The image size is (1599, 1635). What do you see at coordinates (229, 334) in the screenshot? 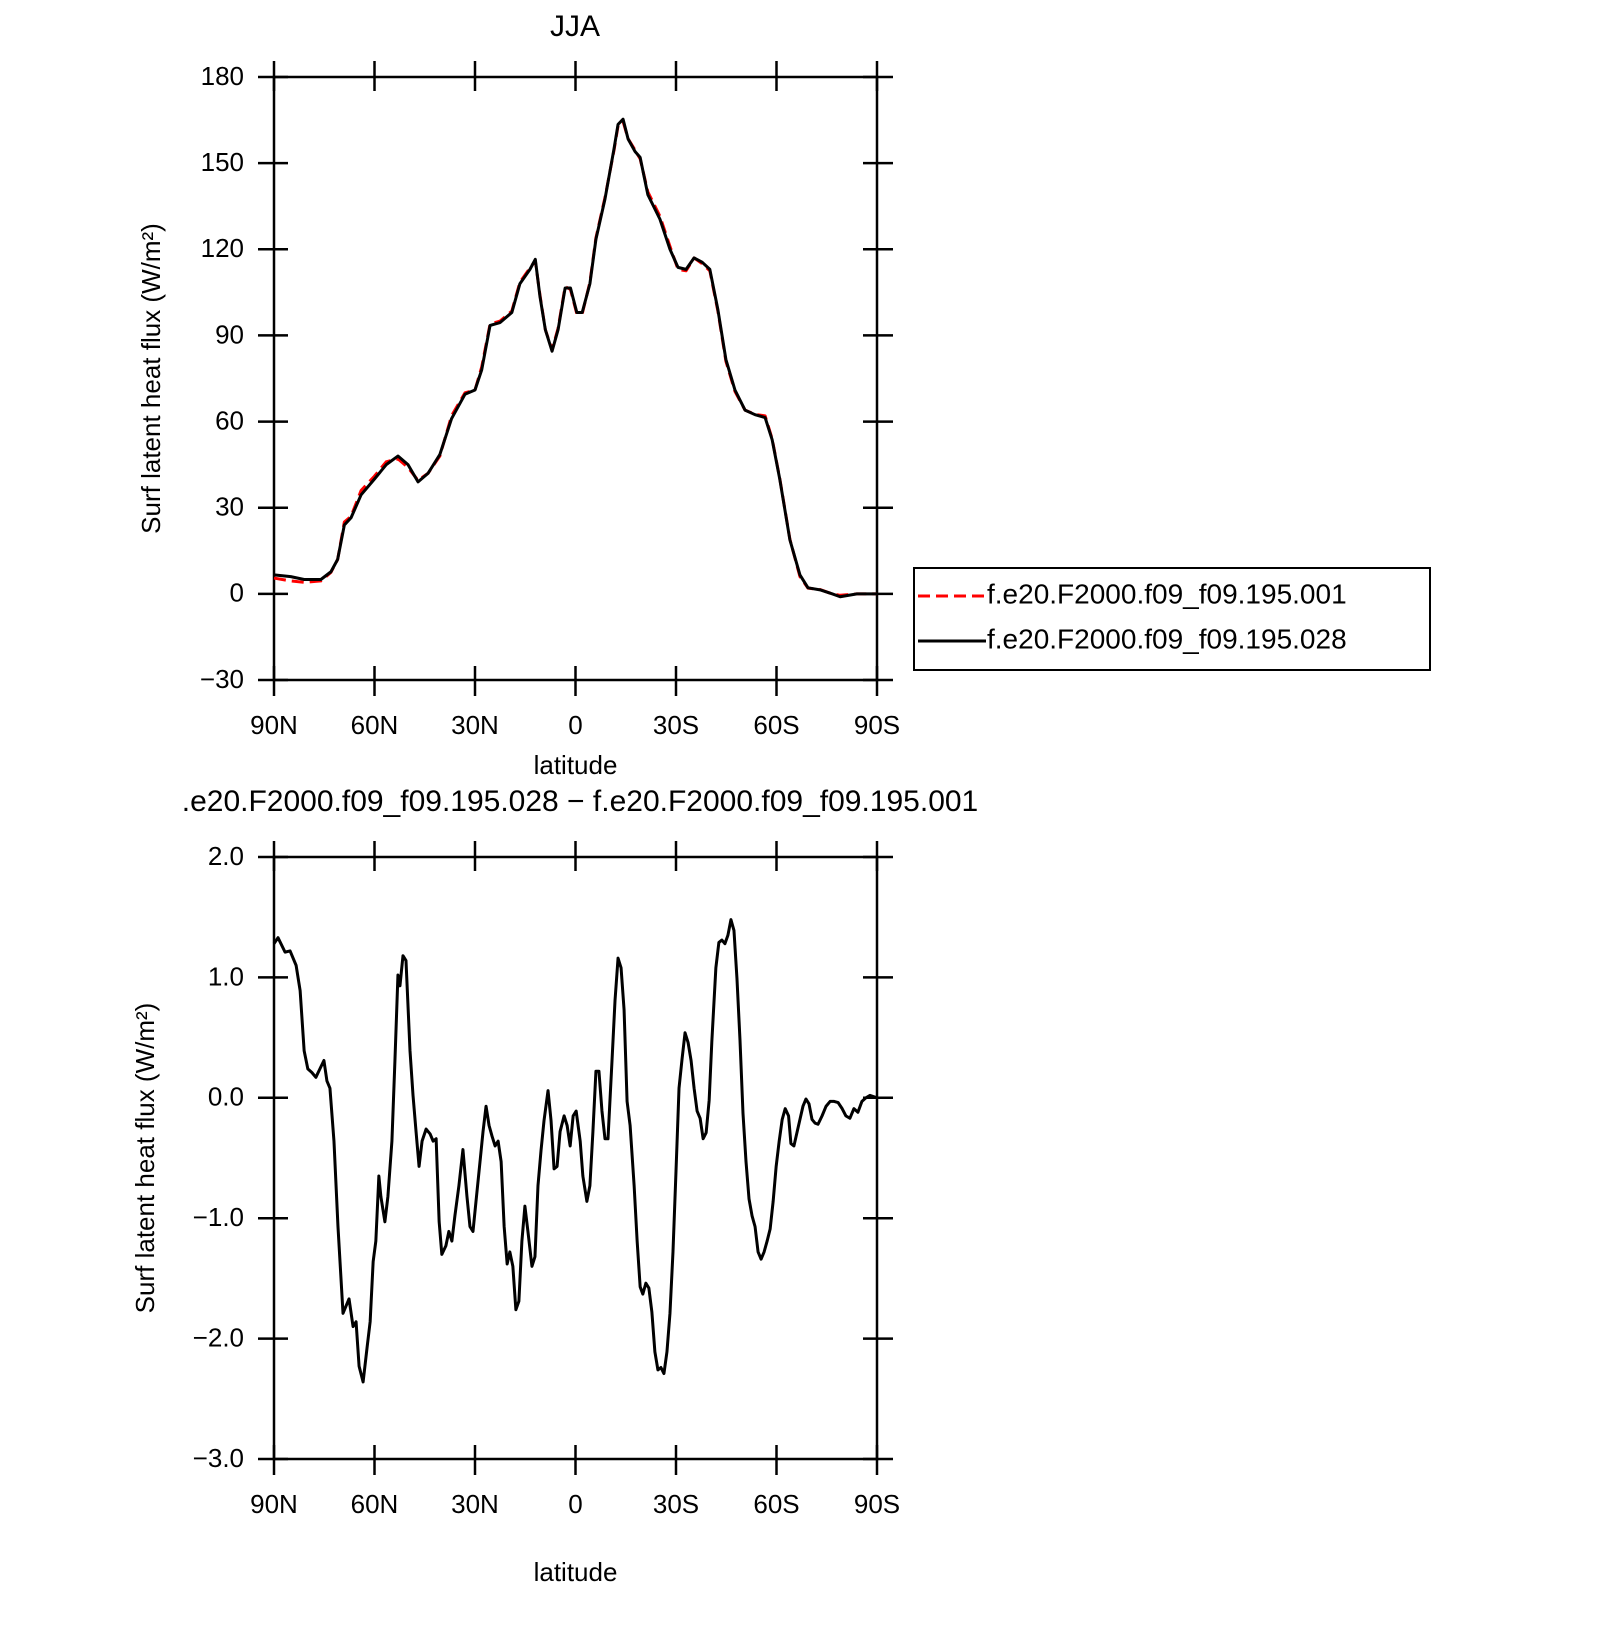
I see `y-tick-label: 90` at bounding box center [229, 334].